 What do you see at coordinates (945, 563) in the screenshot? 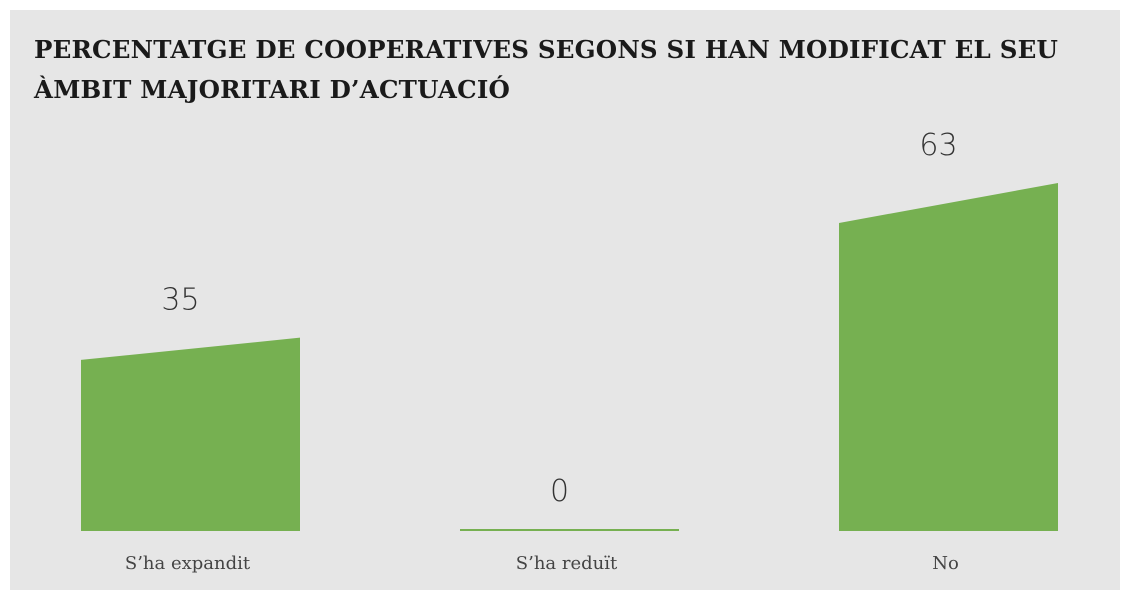
I see `category-label: No` at bounding box center [945, 563].